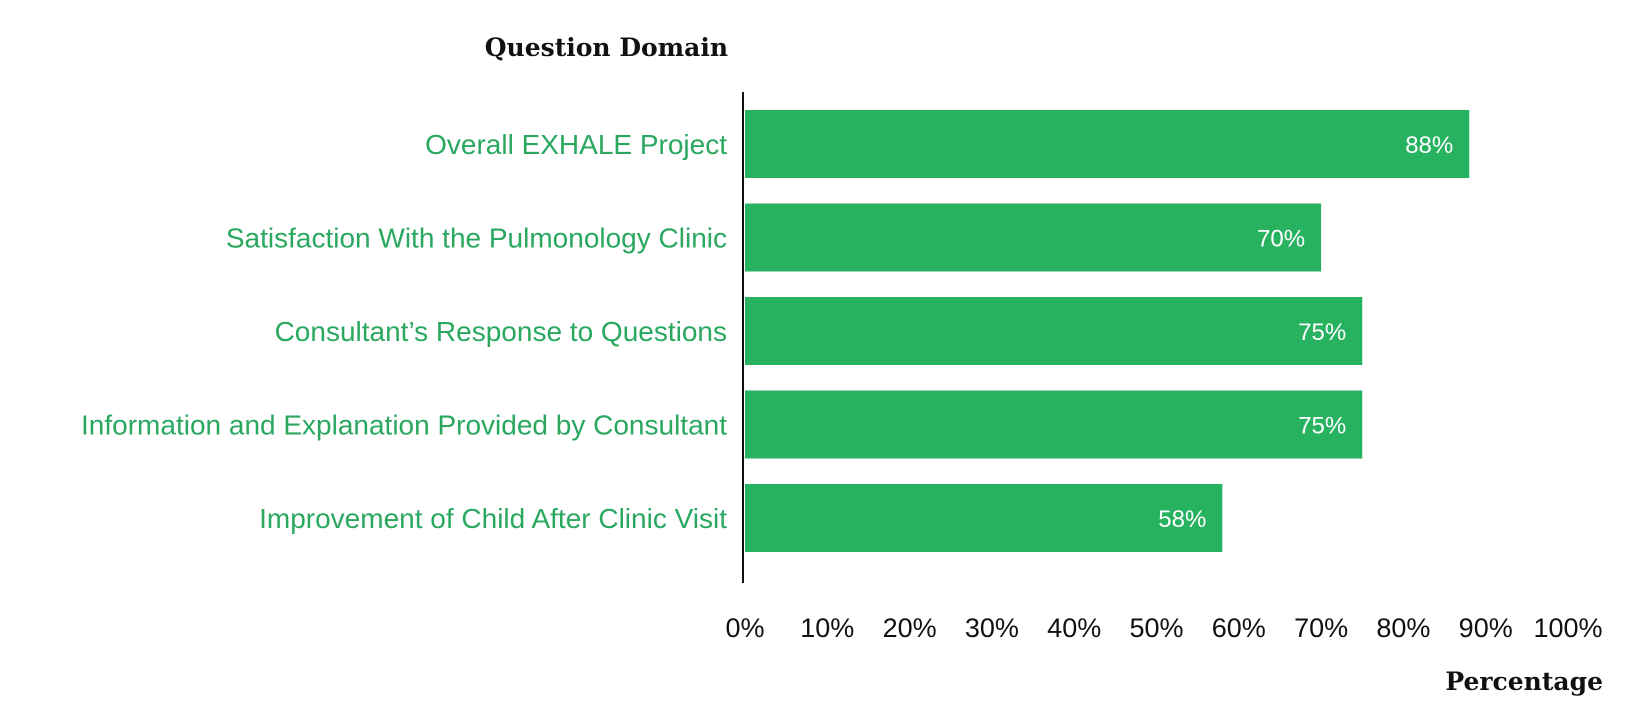 This screenshot has height=713, width=1651. I want to click on category-label: Improvement of Child After Clinic Visit, so click(493, 518).